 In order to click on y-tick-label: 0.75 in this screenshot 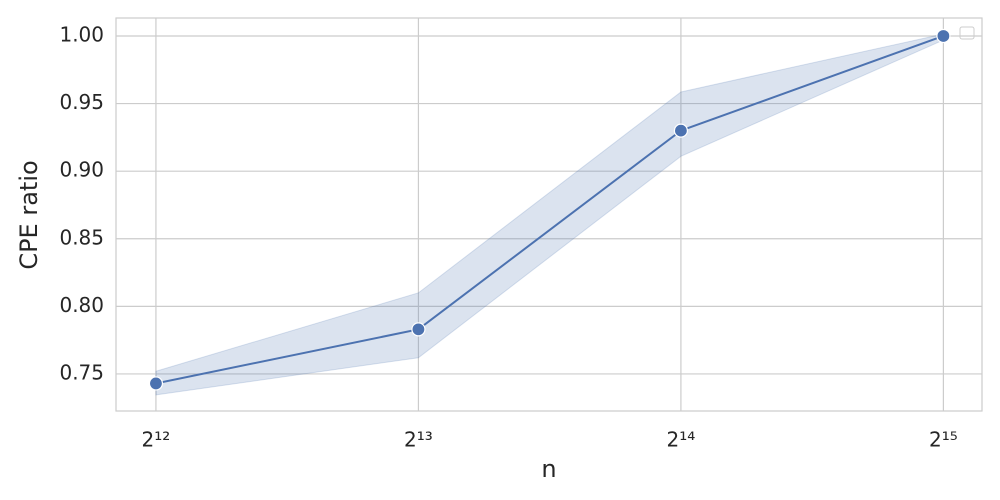, I will do `click(81, 372)`.